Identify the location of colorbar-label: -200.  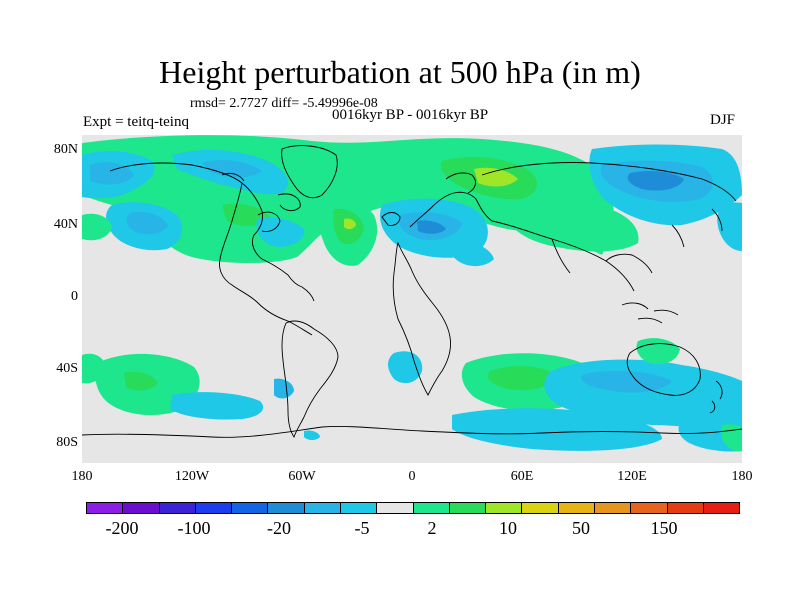
(122, 528).